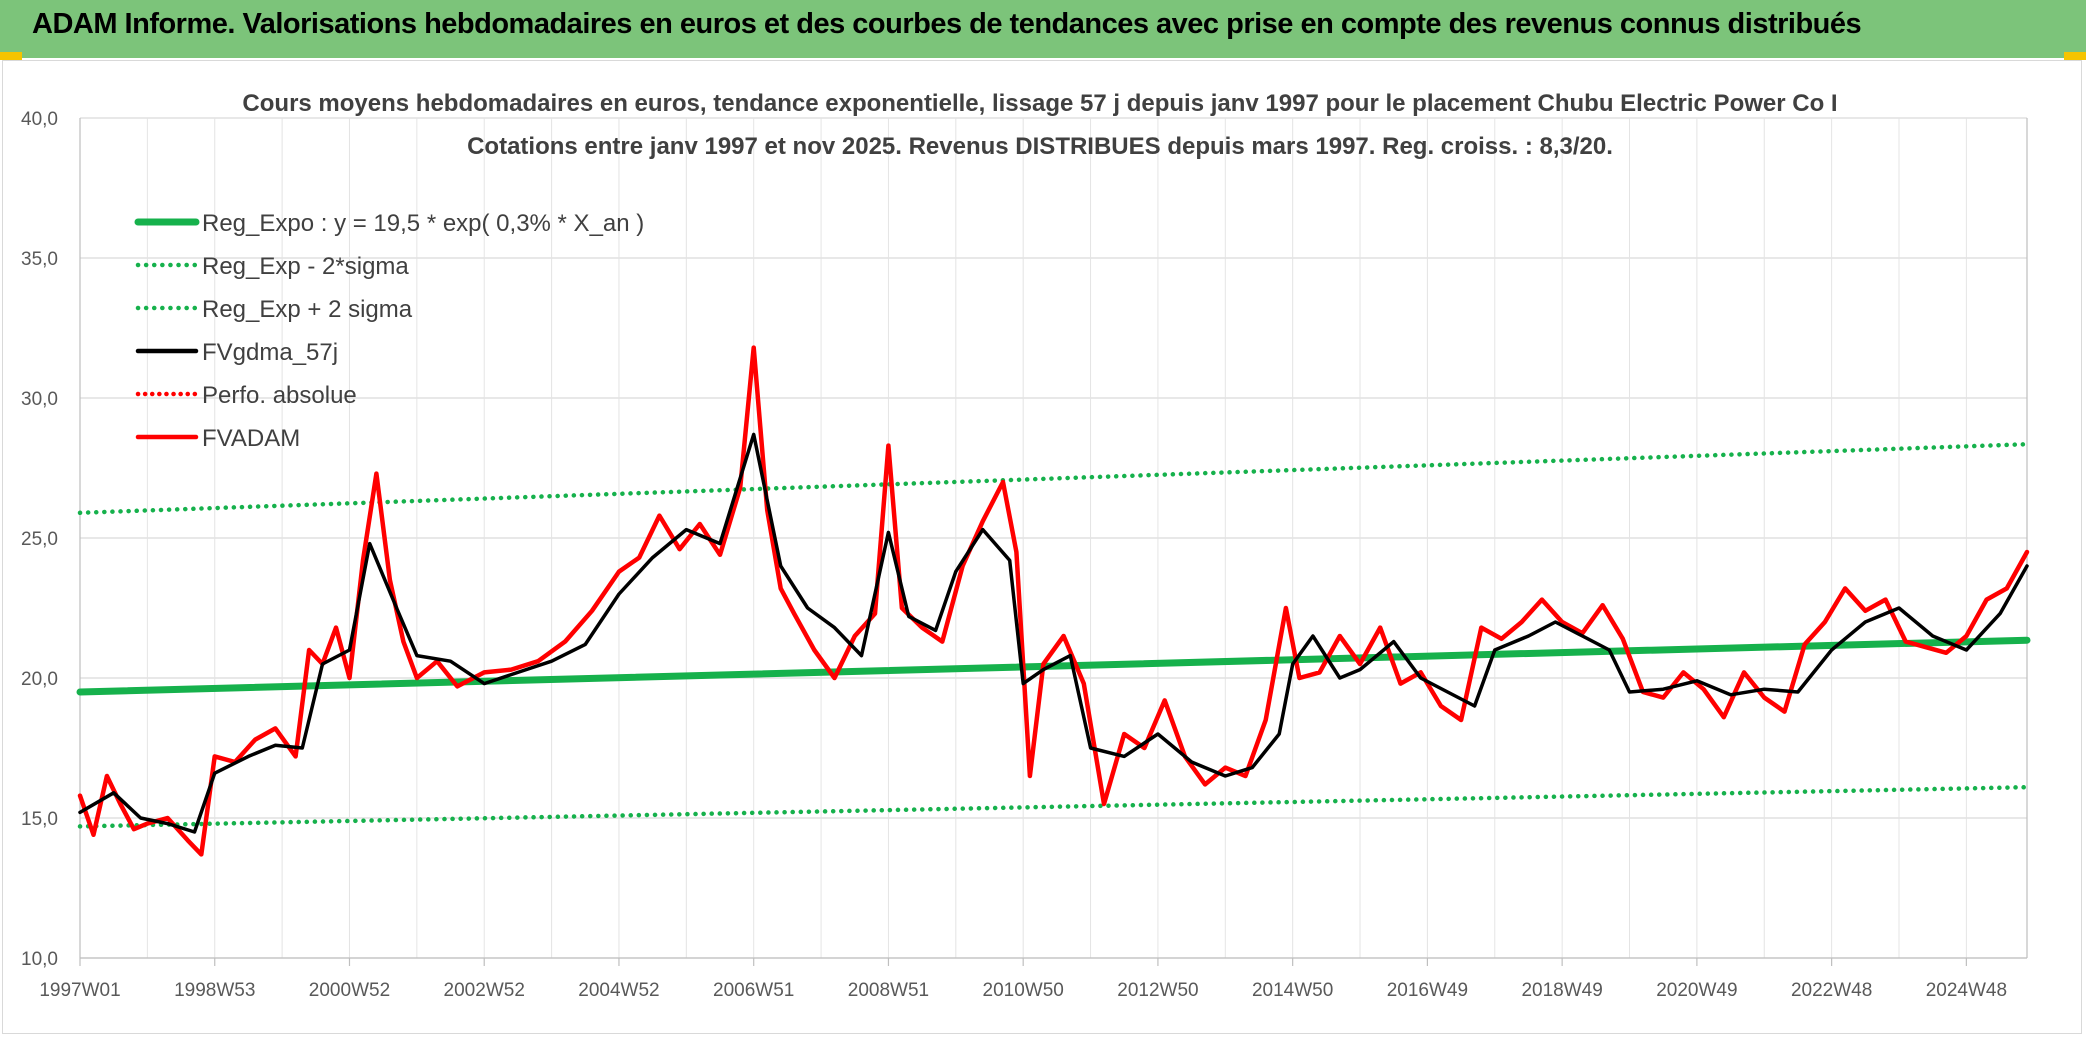 The width and height of the screenshot is (2086, 1037). Describe the element at coordinates (39, 679) in the screenshot. I see `y-tick-label: 20,0` at that location.